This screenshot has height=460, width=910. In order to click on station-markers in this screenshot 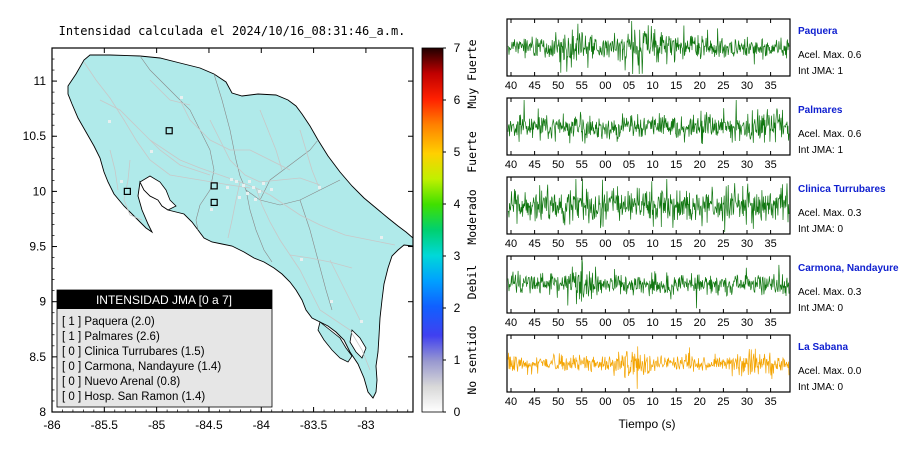, I will do `click(170, 167)`.